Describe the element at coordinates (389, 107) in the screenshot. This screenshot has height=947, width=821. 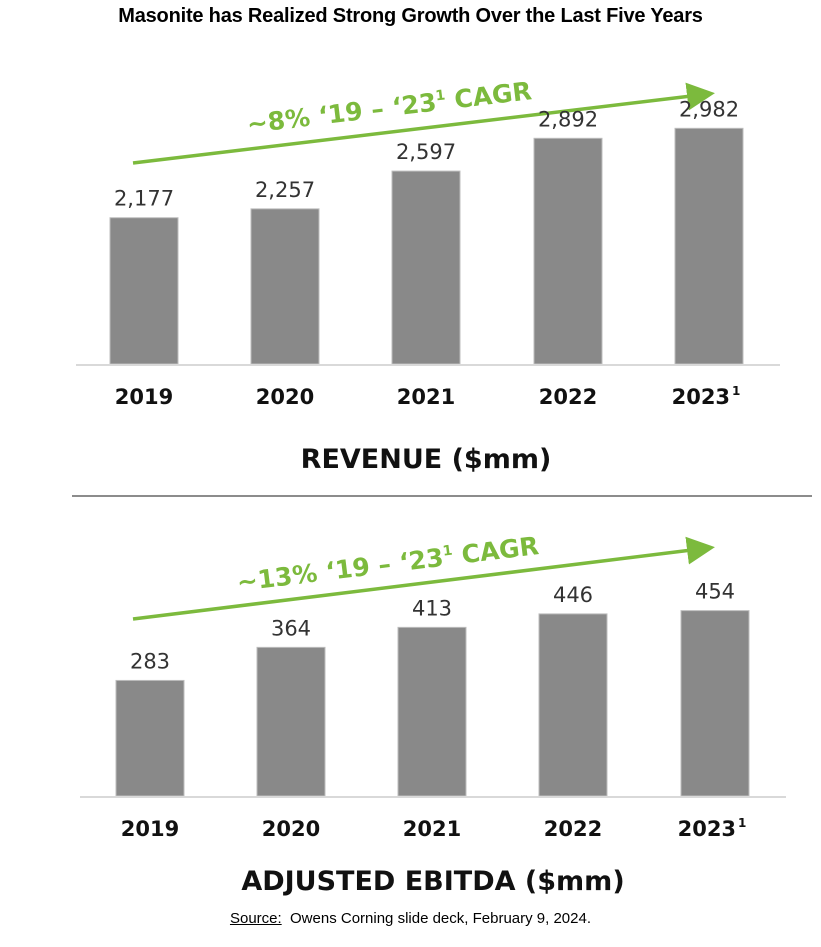
I see `cagr-annotation: ~8% ‘19 – ‘231 CAGR` at that location.